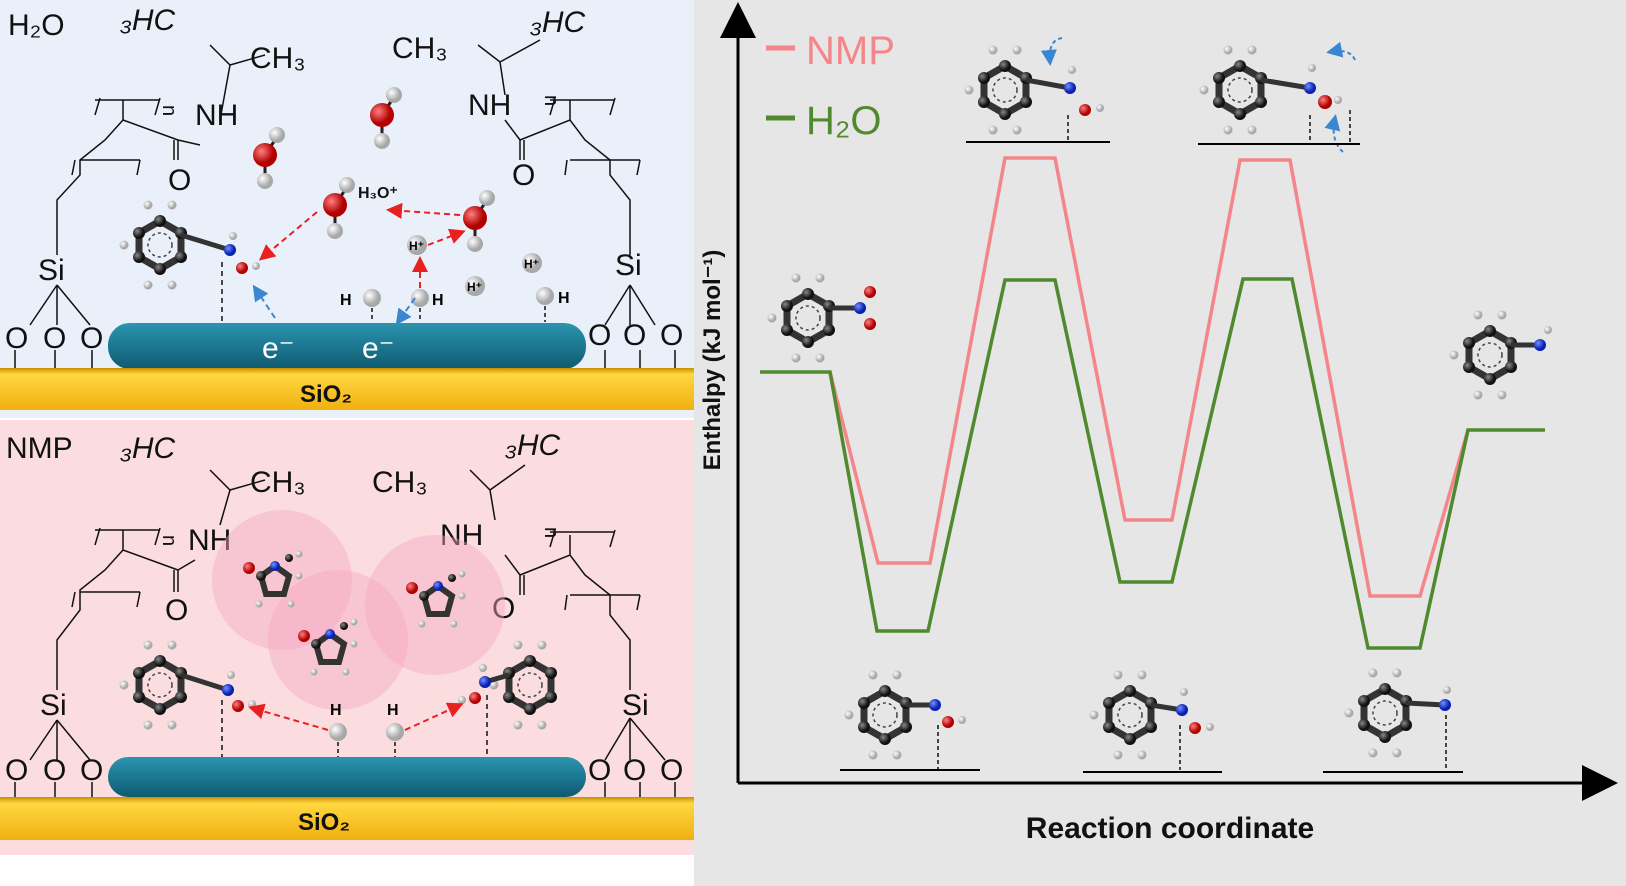 Image resolution: width=1626 pixels, height=886 pixels. Describe the element at coordinates (358, 610) in the screenshot. I see `nmp-solvation-shells` at that location.